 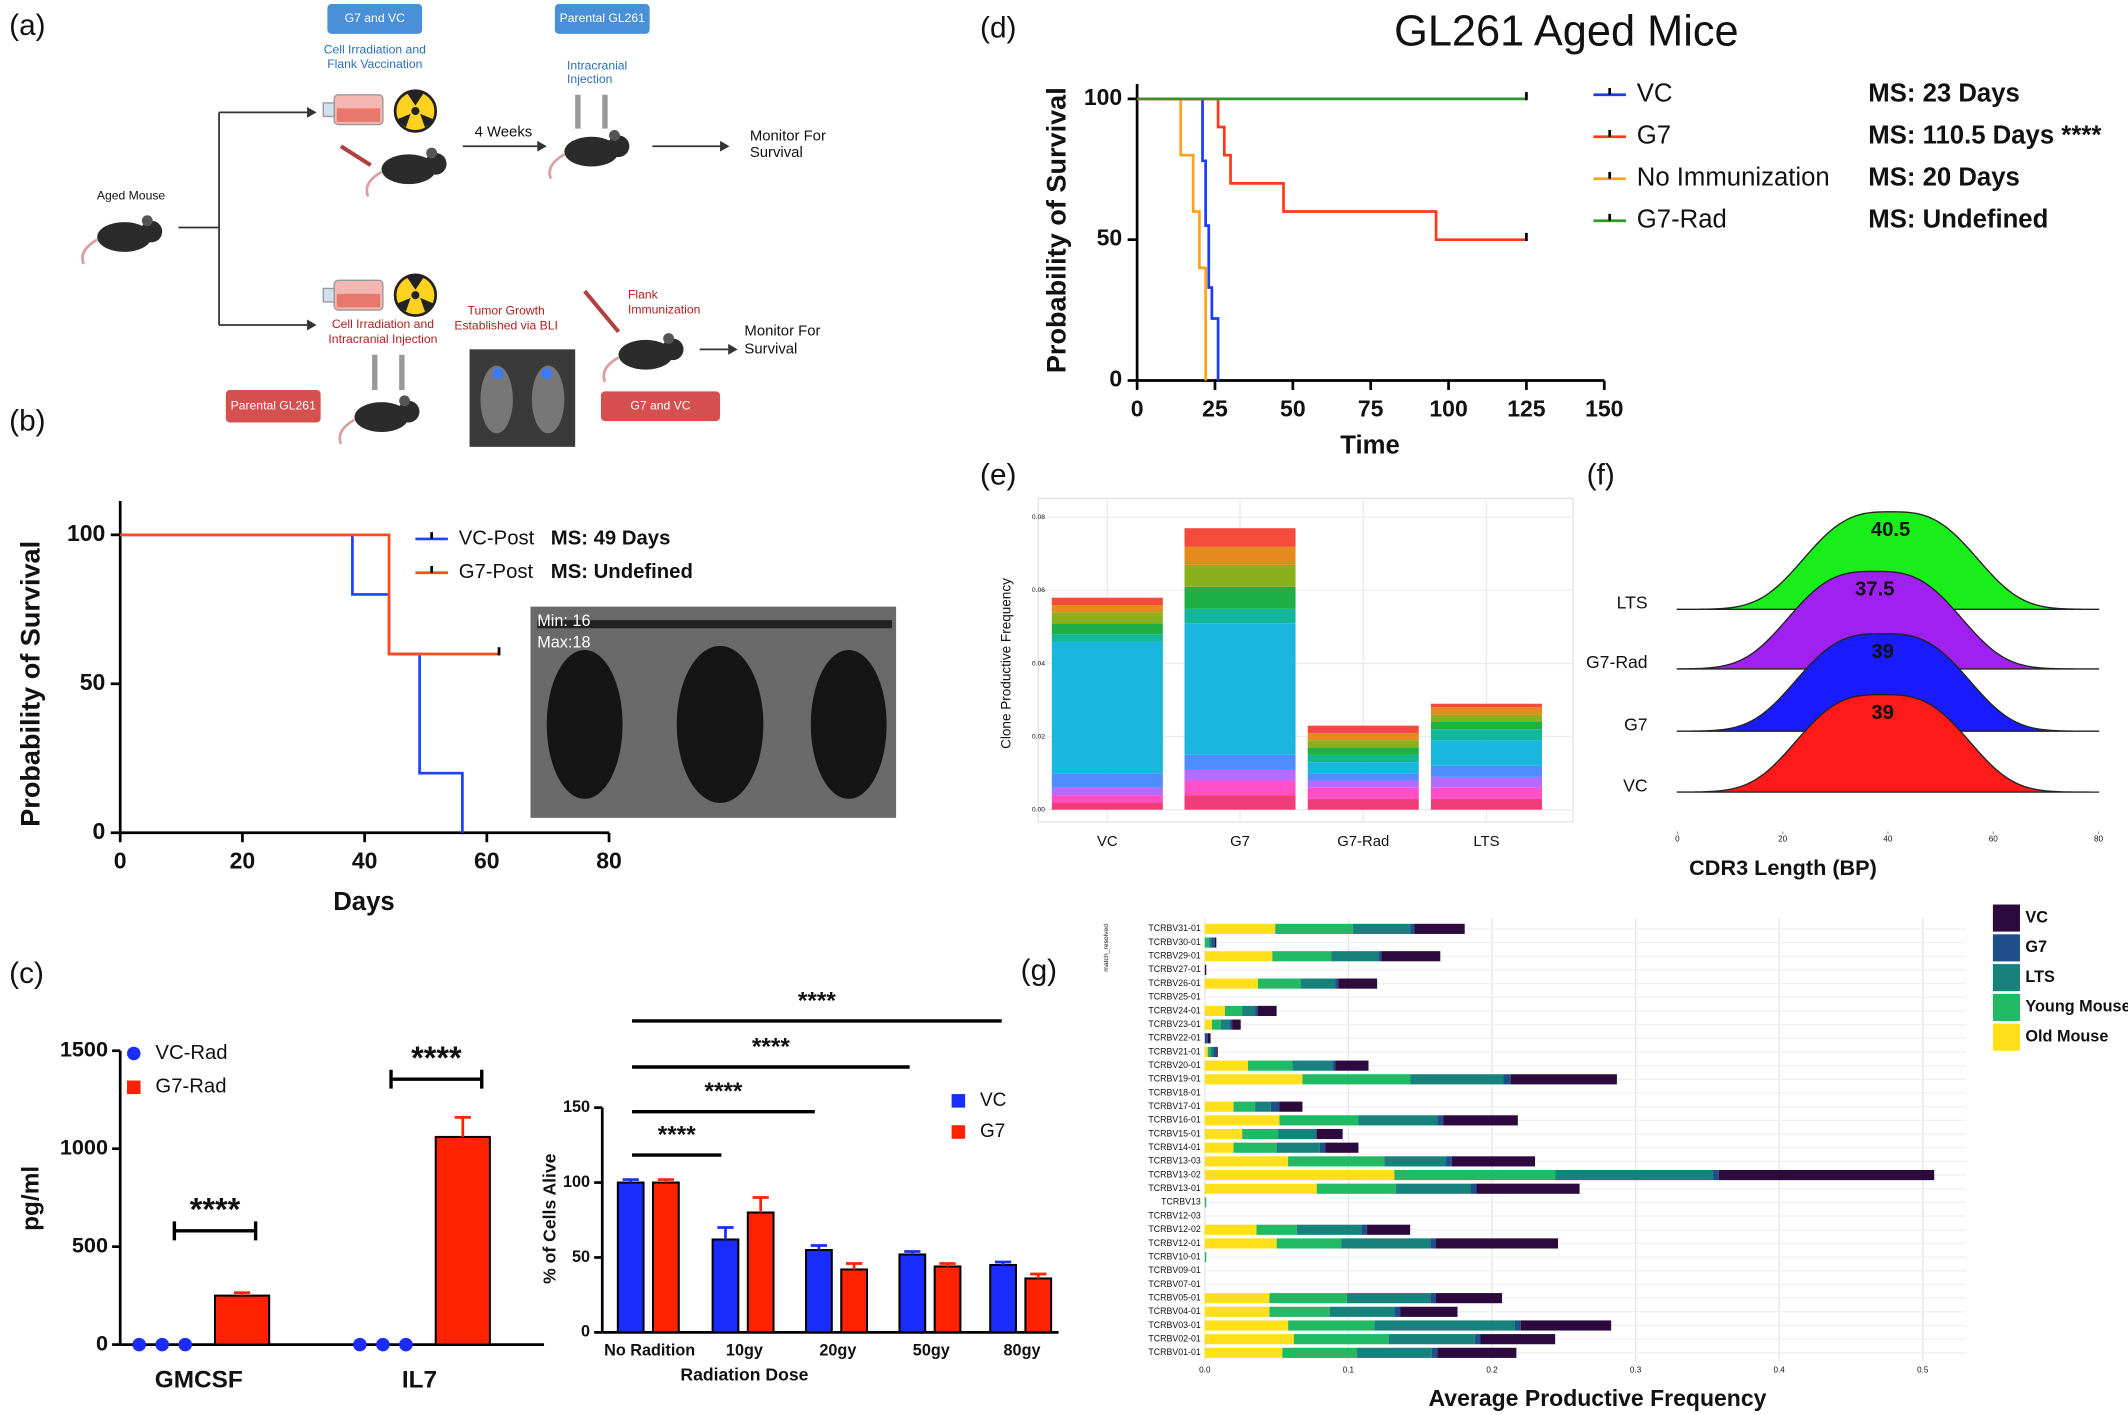 I want to click on series-annotation: MS: 20 Days, so click(x=1944, y=178).